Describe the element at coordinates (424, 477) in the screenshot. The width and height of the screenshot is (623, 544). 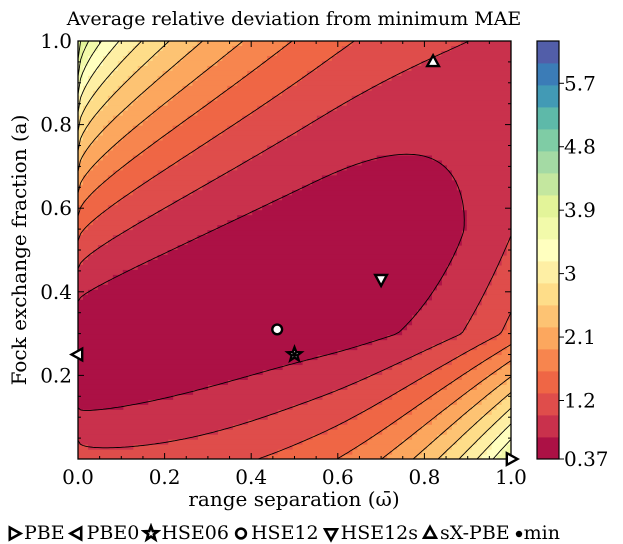
I see `x-tick-label: 0.8` at that location.